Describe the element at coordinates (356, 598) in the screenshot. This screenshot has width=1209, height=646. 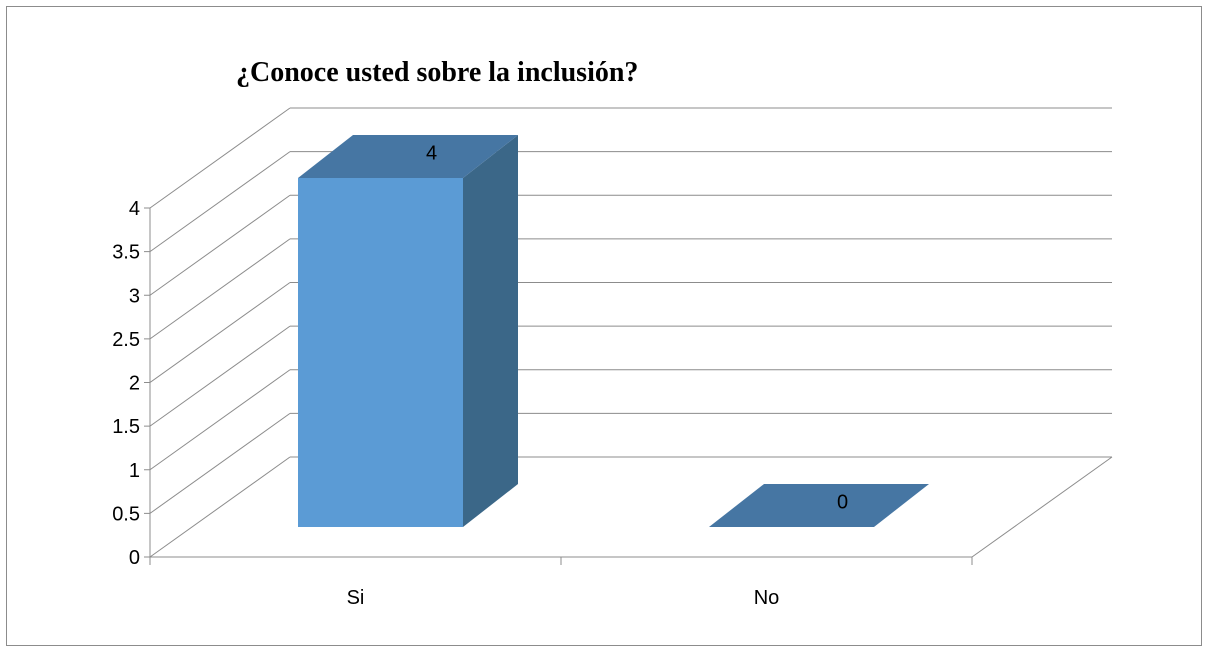
I see `x-category-label: Si` at that location.